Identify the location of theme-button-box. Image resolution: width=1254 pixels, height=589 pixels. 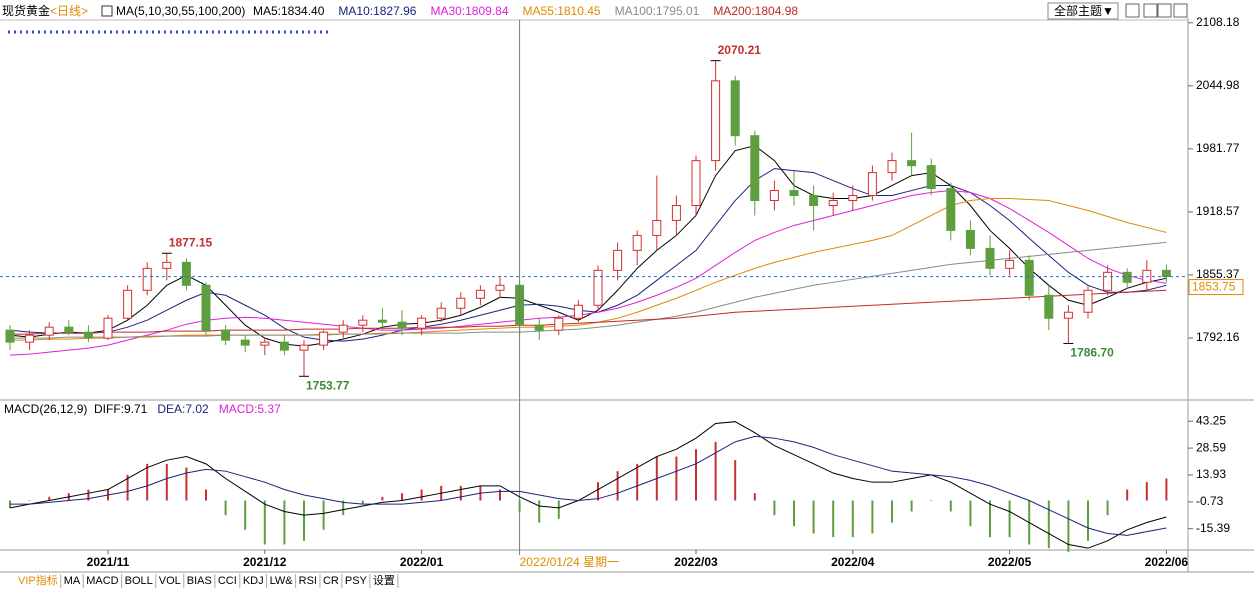
(1083, 11).